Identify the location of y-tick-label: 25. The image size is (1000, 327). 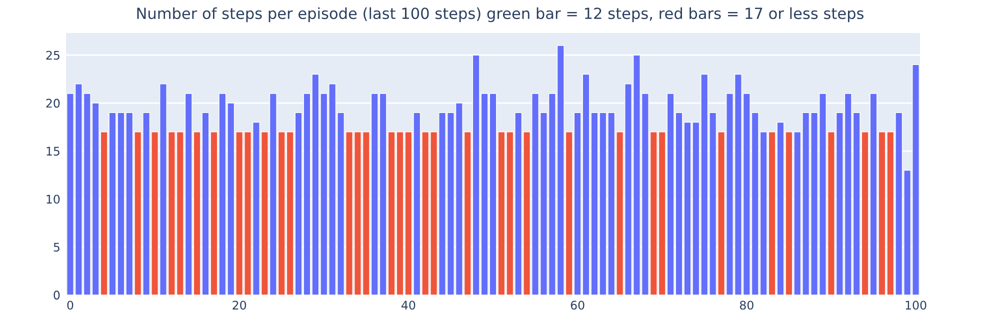
(53, 55).